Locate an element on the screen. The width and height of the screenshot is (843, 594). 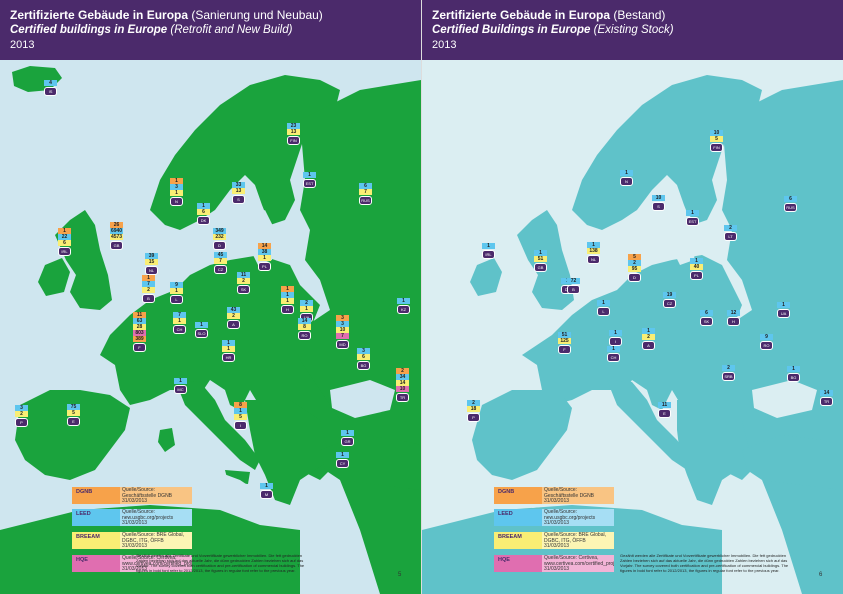
marker-value: 39 is located at coordinates (151, 256).